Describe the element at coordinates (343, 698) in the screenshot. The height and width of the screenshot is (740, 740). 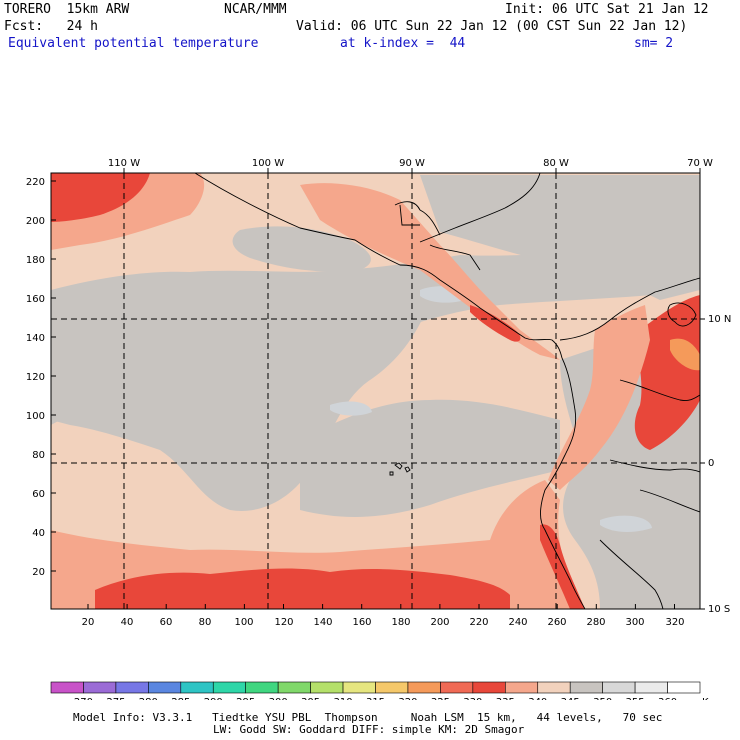
I see `colorbar-label: 310` at that location.